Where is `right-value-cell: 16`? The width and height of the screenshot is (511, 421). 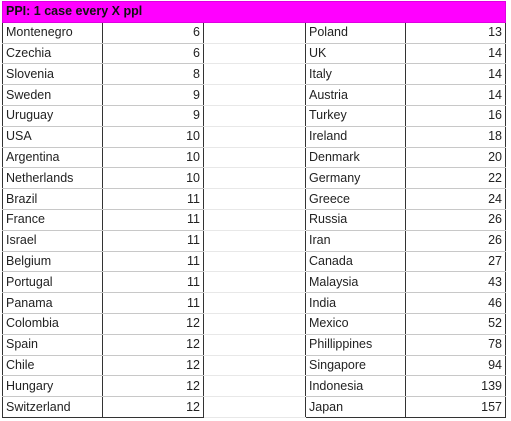 right-value-cell: 16 is located at coordinates (455, 115).